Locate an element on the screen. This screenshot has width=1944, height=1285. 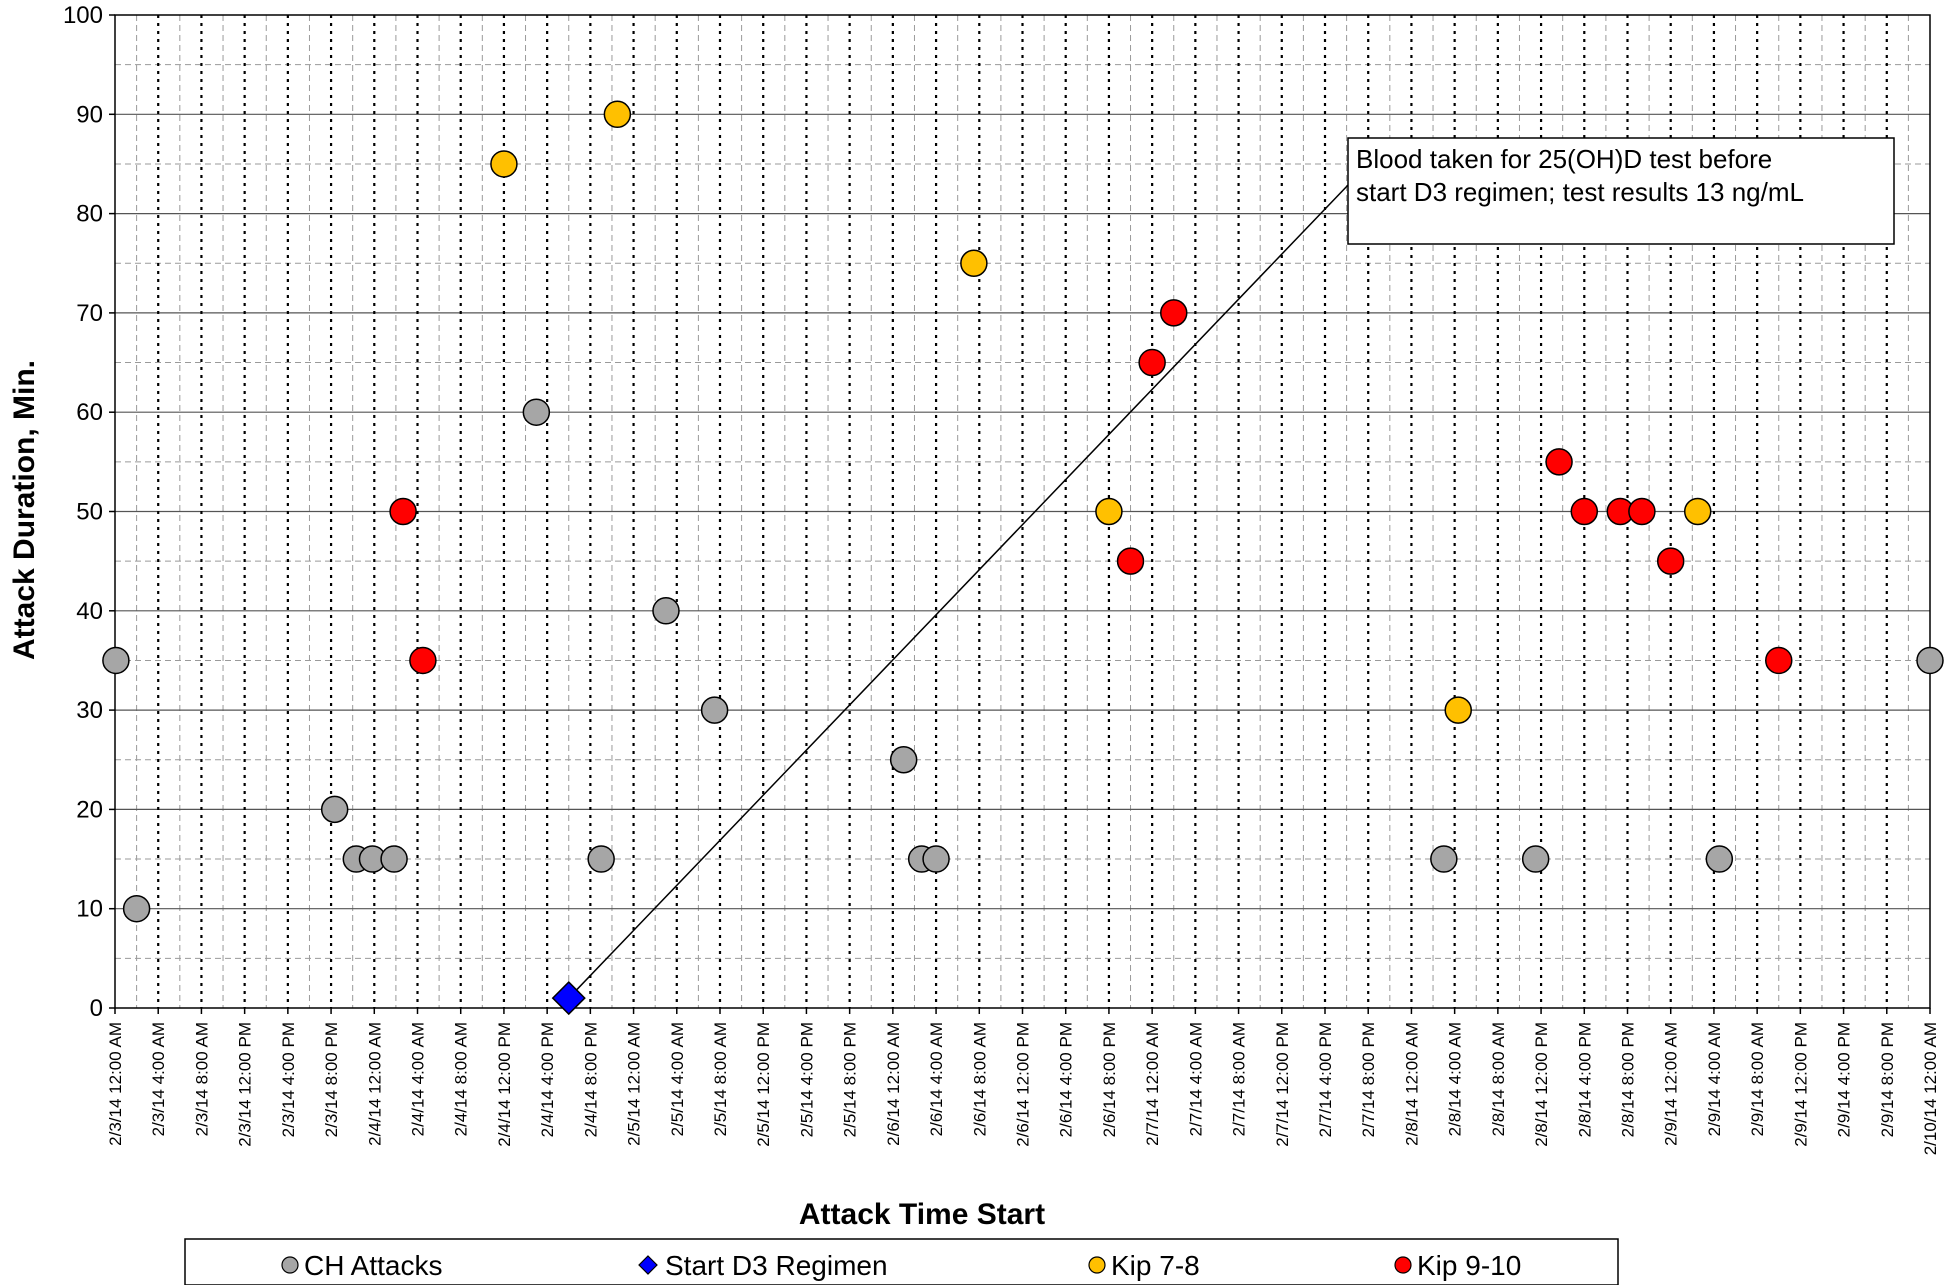
y-tick-label: 0 is located at coordinates (96, 1008).